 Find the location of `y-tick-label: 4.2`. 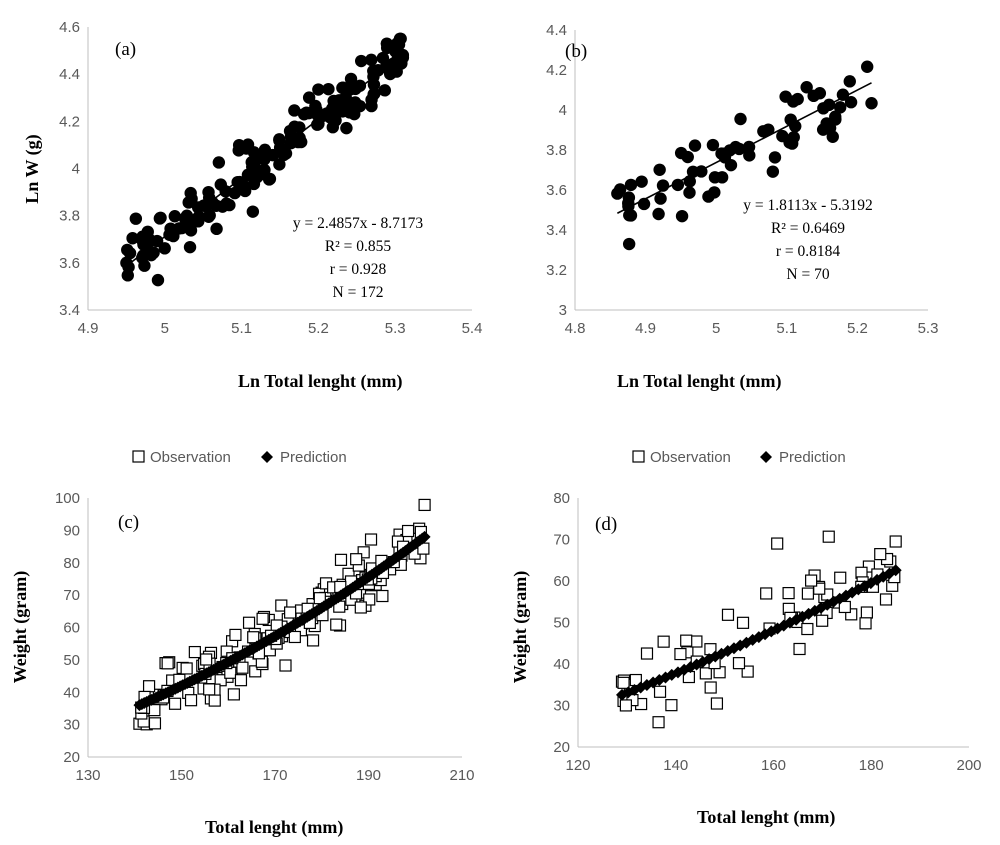

y-tick-label: 4.2 is located at coordinates (69, 121).